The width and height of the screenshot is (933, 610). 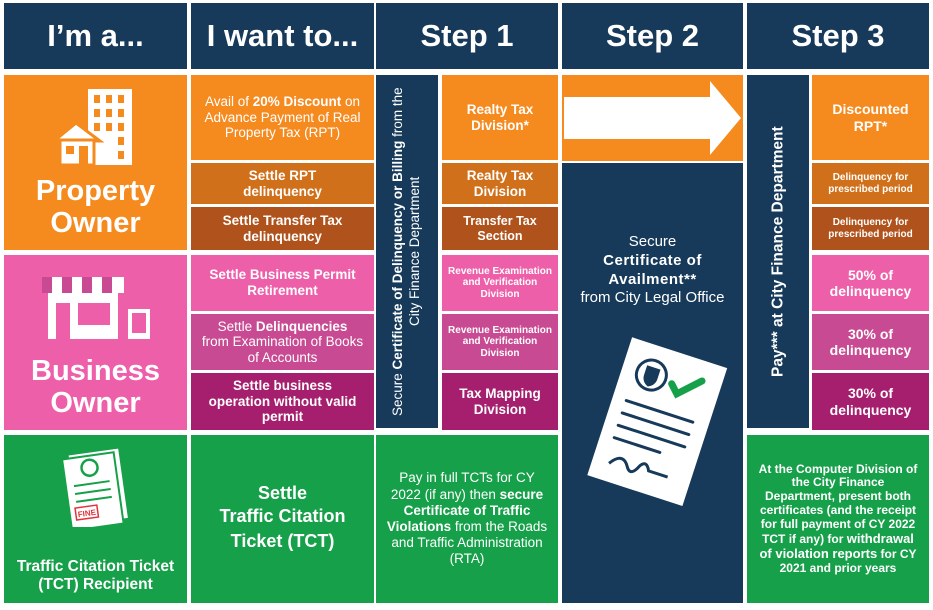 What do you see at coordinates (96, 308) in the screenshot?
I see `store-icon` at bounding box center [96, 308].